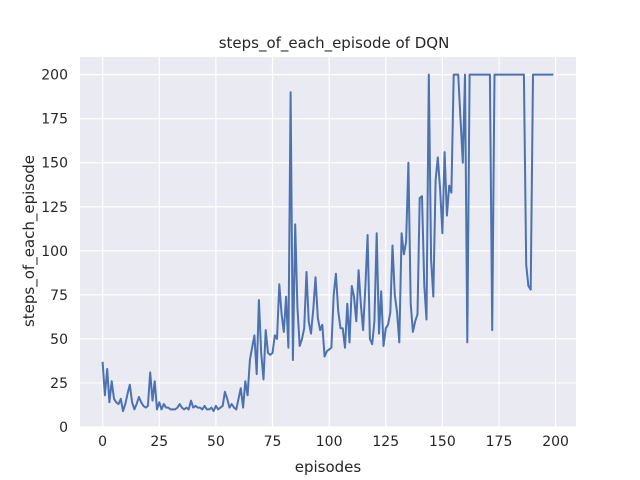 This screenshot has height=480, width=640. I want to click on x-tick-label: 0, so click(102, 442).